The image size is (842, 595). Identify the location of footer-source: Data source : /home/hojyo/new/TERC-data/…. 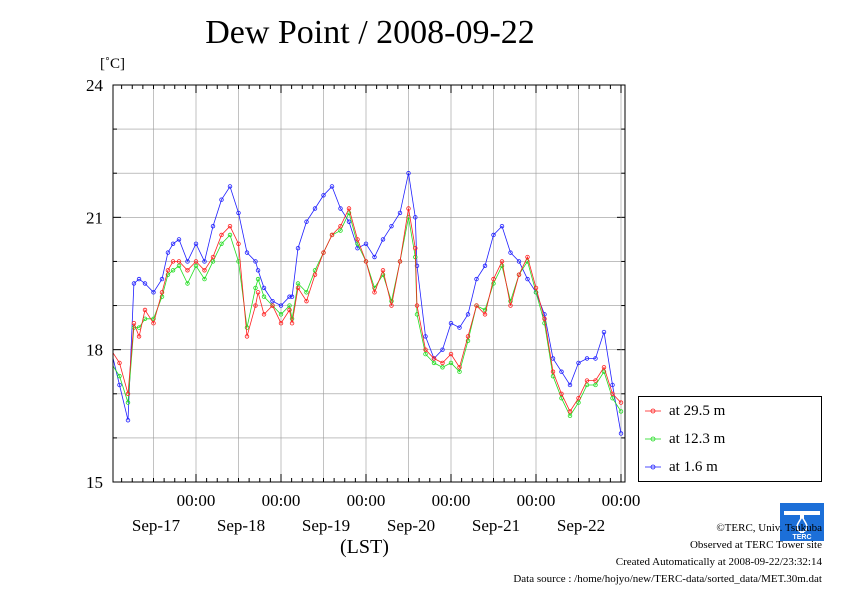
(667, 579).